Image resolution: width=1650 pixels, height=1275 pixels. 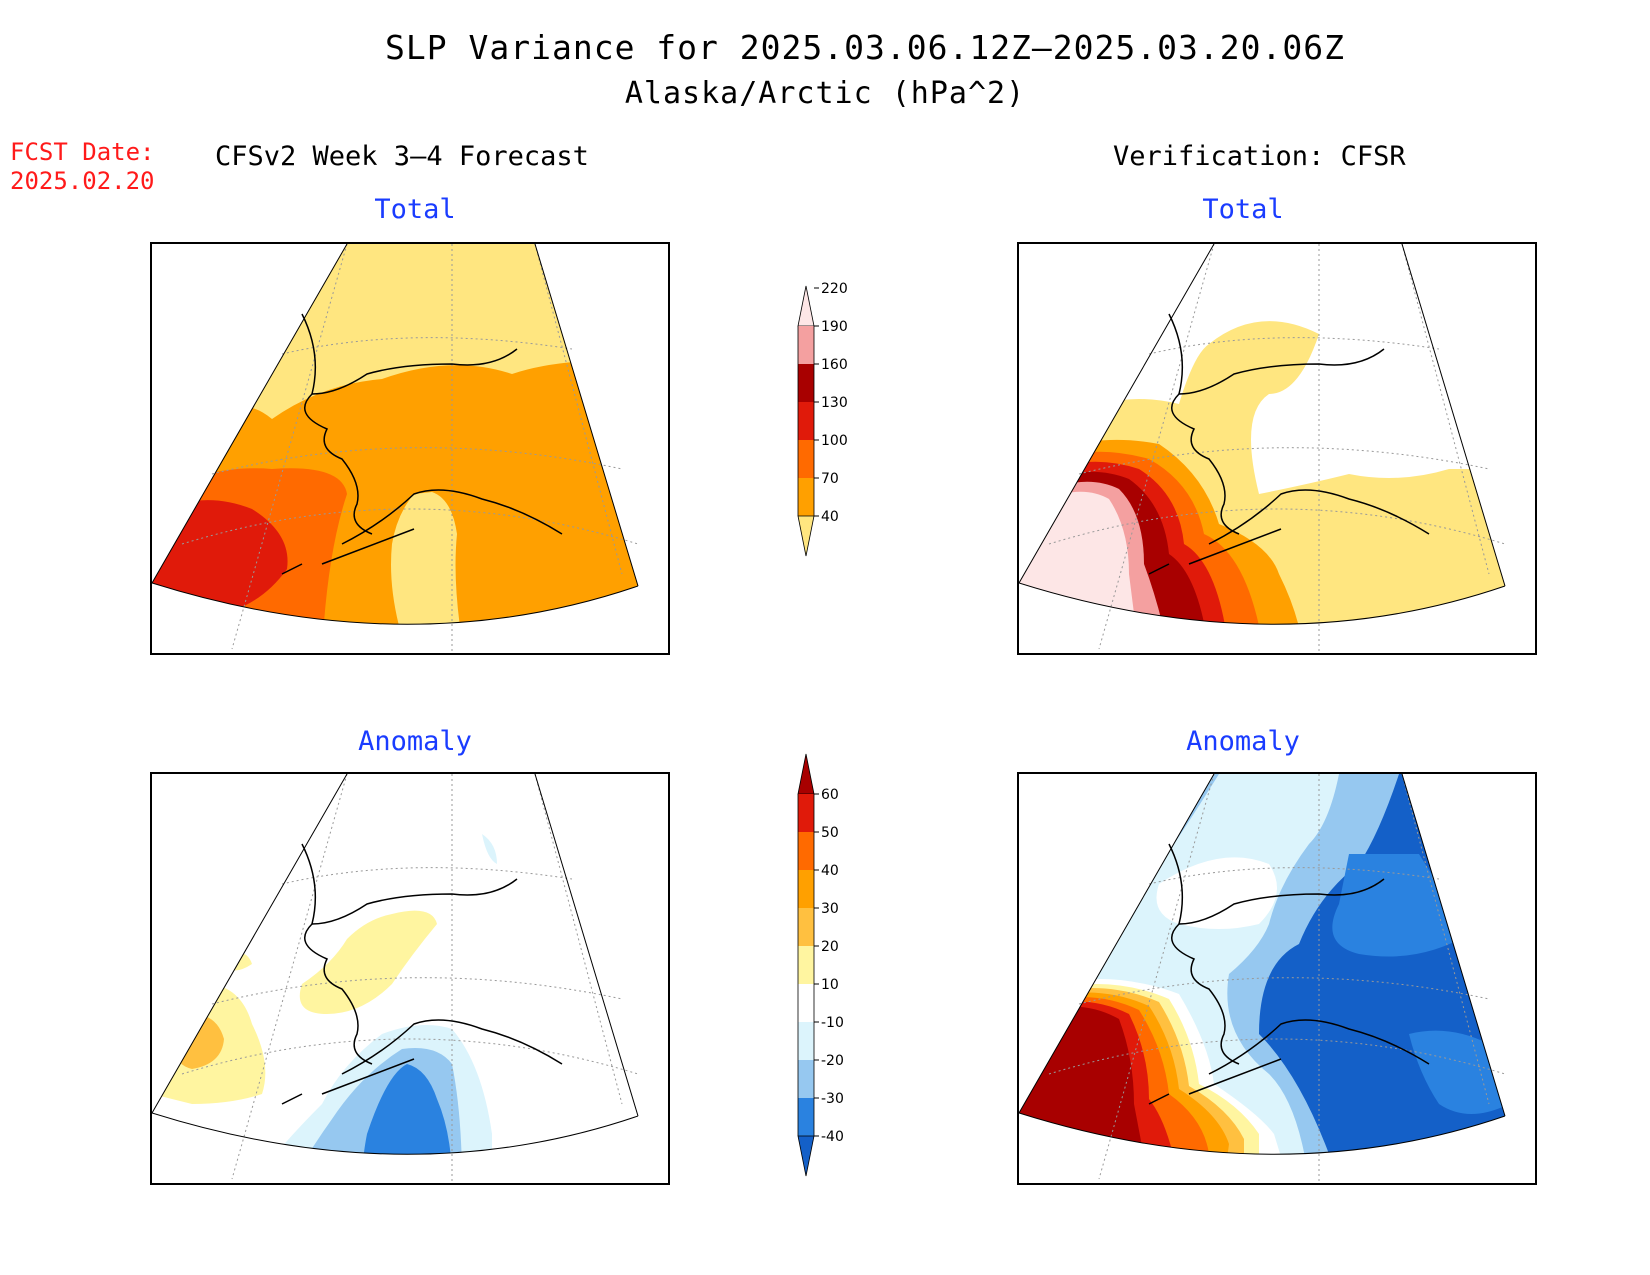 I want to click on colorbar-tick-label: 190, so click(x=834, y=327).